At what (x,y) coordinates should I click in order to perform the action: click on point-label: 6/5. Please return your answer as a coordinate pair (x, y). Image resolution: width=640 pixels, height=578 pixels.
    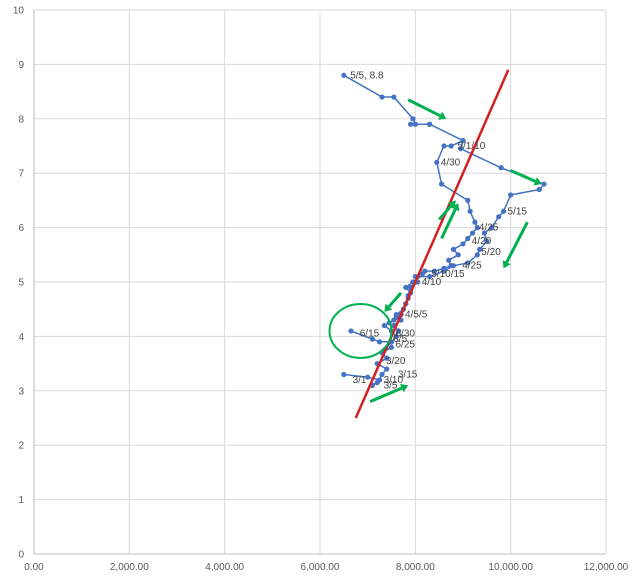
    Looking at the image, I should click on (400, 339).